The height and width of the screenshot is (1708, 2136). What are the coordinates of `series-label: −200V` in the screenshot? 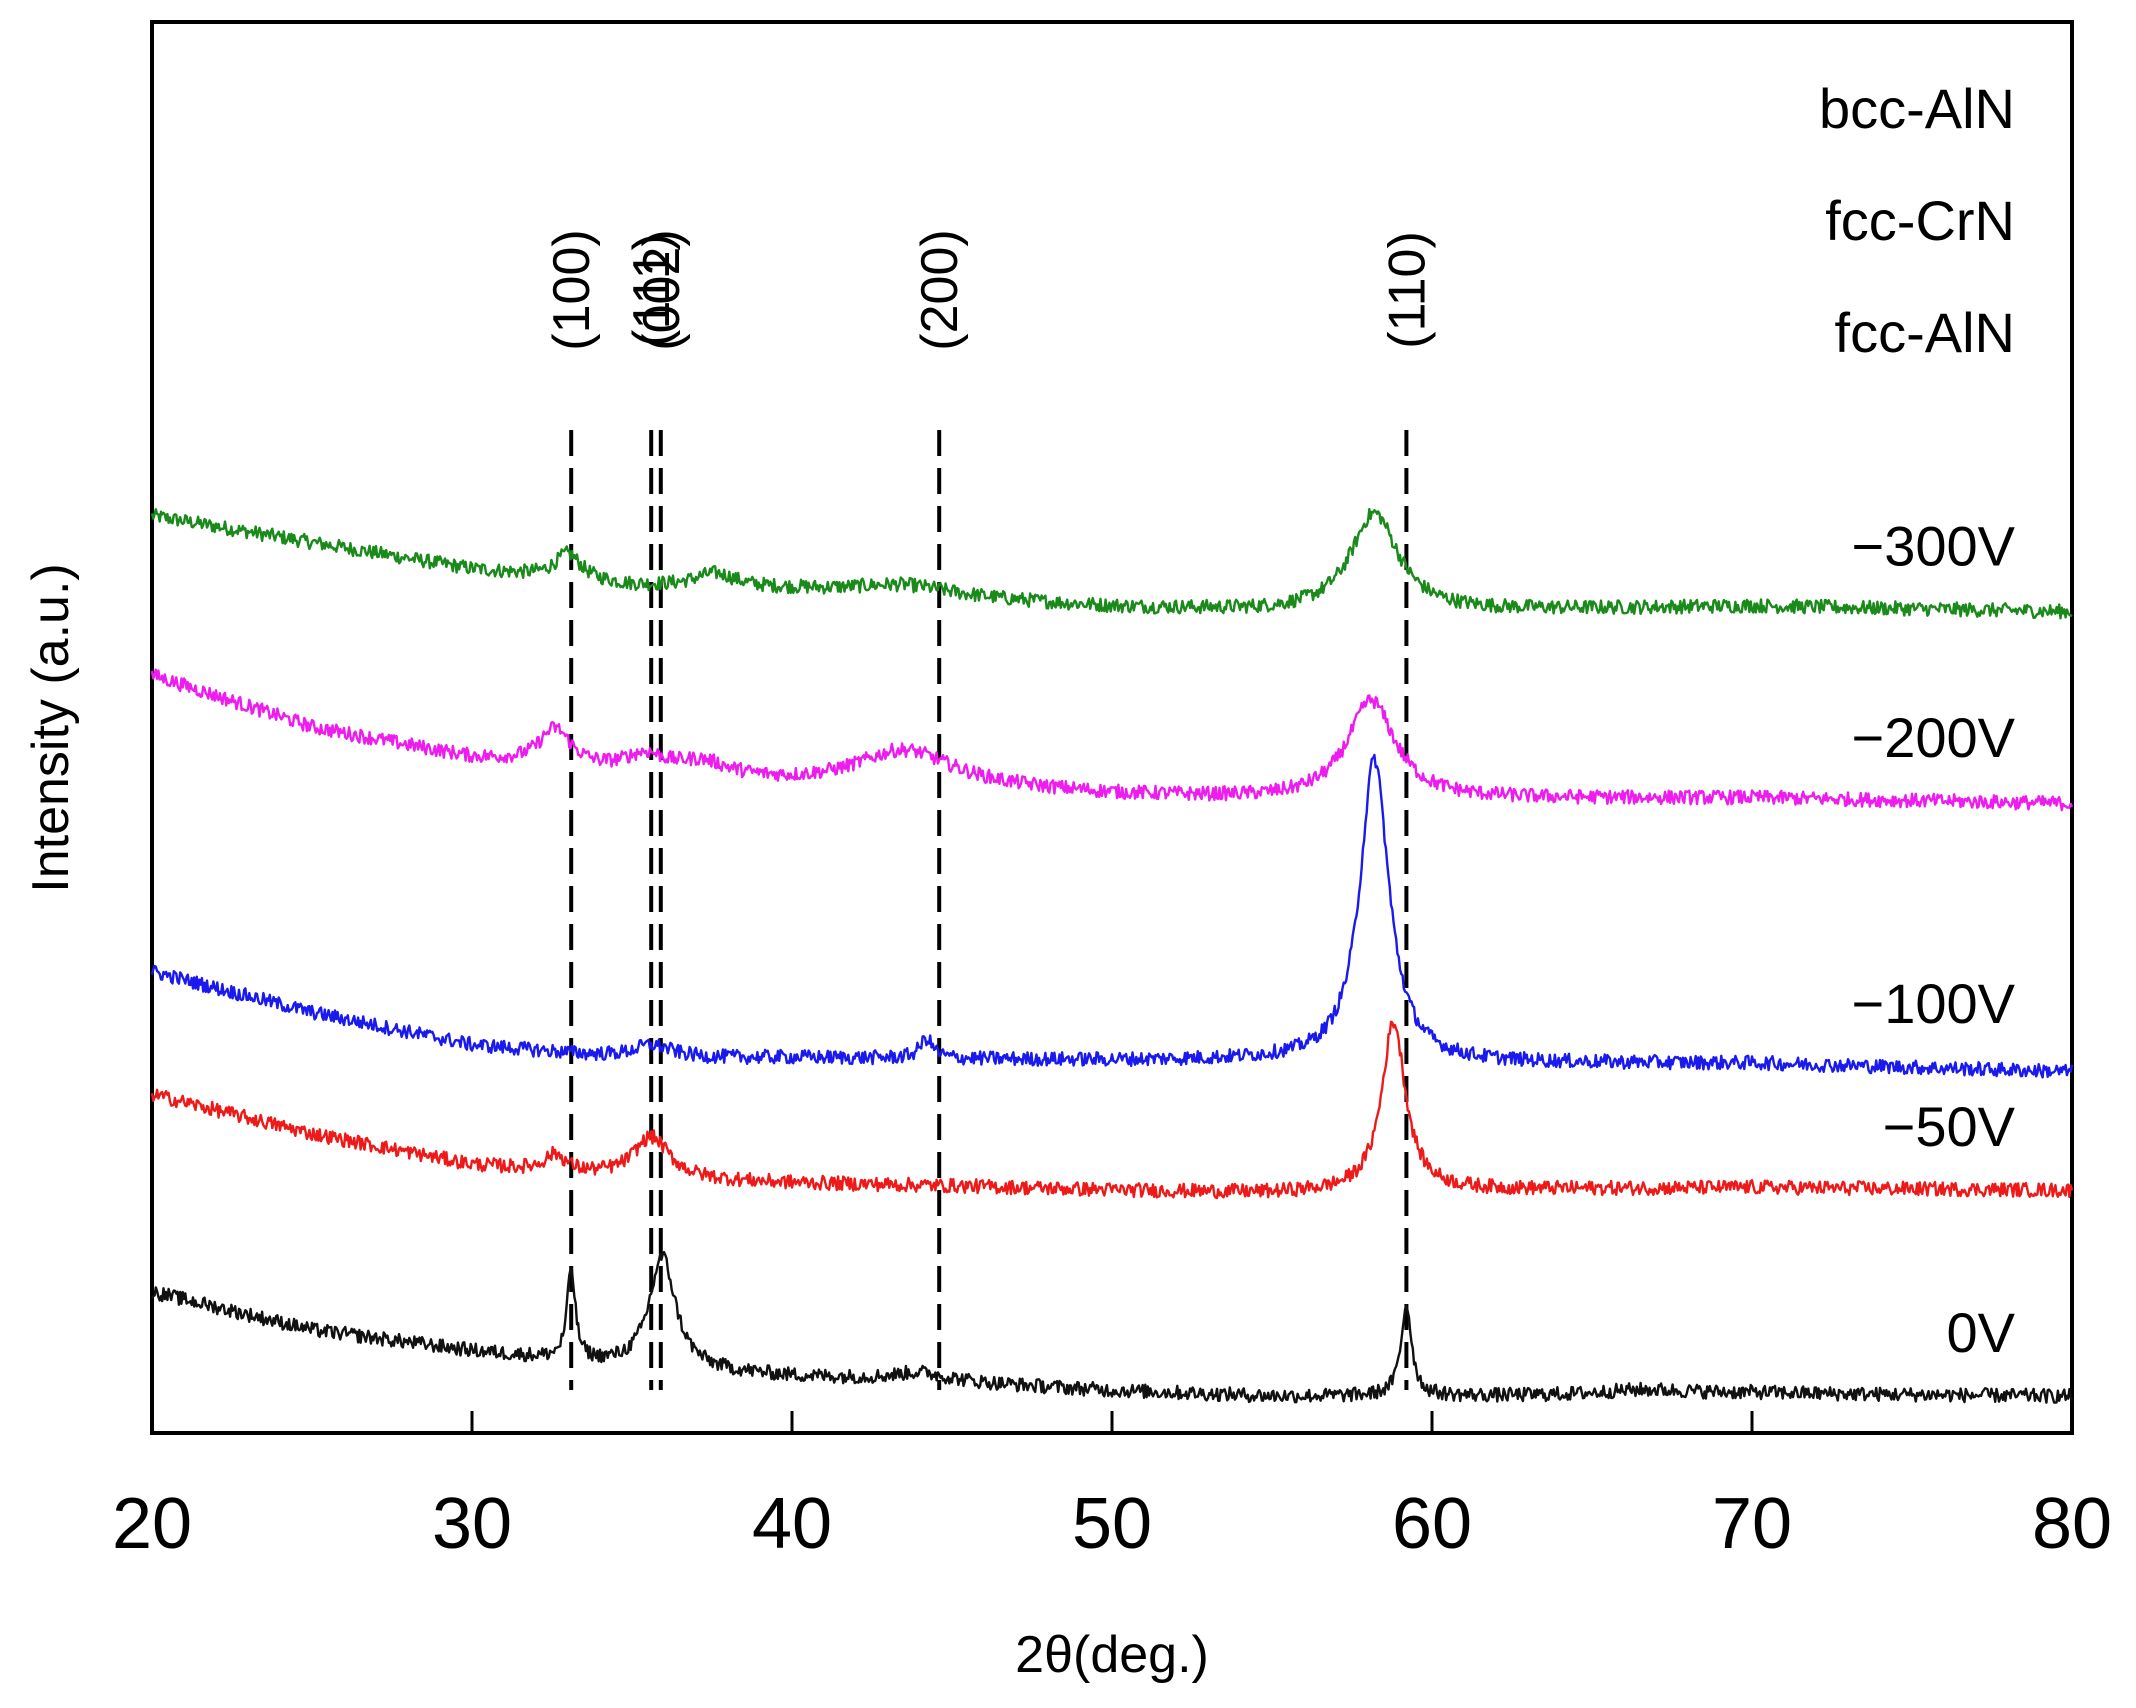 It's located at (1934, 737).